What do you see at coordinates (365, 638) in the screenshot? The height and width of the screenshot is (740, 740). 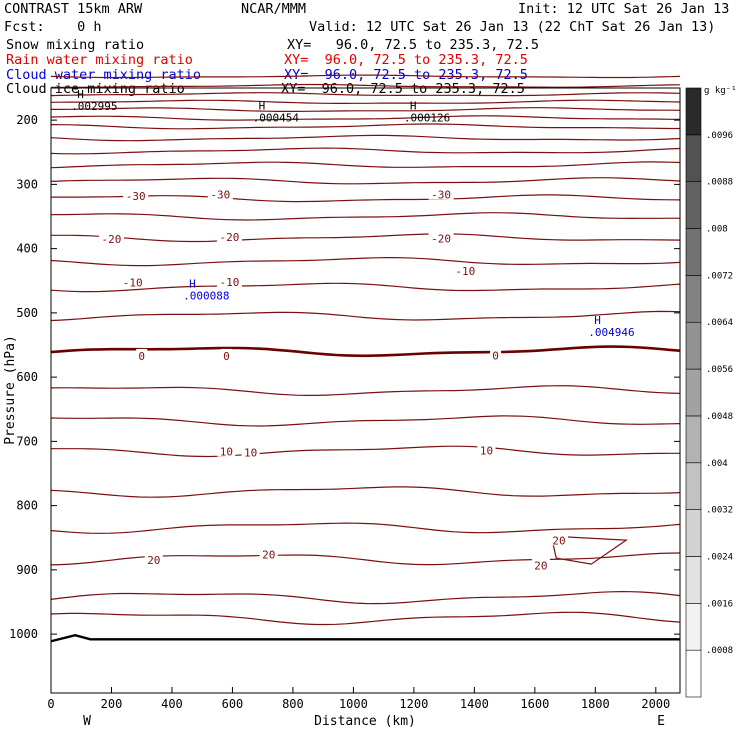 I see `ground-line` at bounding box center [365, 638].